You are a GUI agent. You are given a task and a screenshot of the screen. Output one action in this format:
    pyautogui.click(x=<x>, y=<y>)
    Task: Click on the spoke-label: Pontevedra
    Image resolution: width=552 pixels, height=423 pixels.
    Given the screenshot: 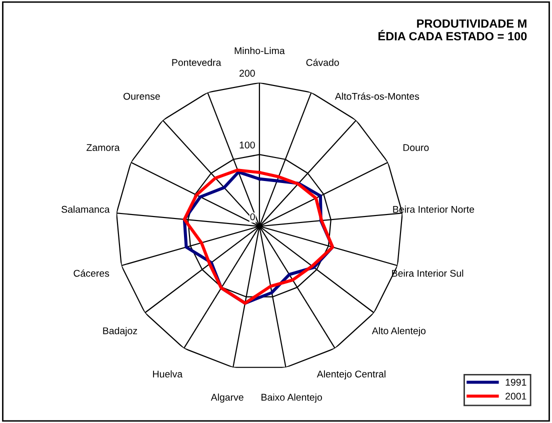 What is the action you would take?
    pyautogui.click(x=197, y=62)
    